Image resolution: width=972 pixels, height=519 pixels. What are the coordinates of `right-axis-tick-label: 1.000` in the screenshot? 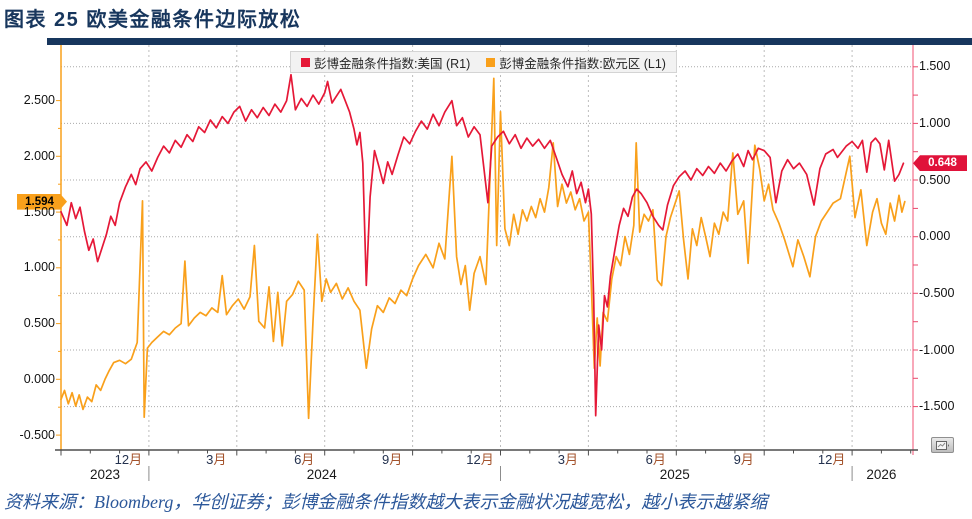 It's located at (935, 122).